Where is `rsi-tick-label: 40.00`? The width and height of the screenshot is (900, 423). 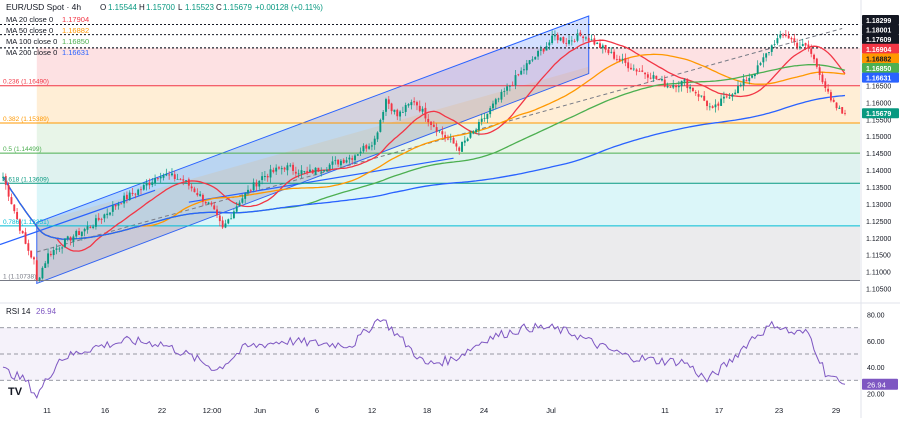 rsi-tick-label: 40.00 is located at coordinates (876, 368).